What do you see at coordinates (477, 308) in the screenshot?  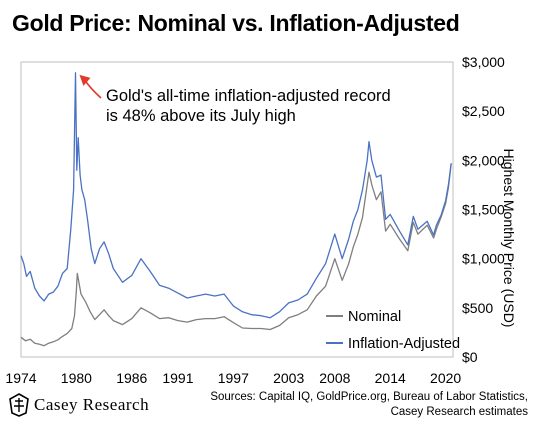 I see `y-tick-label: $500` at bounding box center [477, 308].